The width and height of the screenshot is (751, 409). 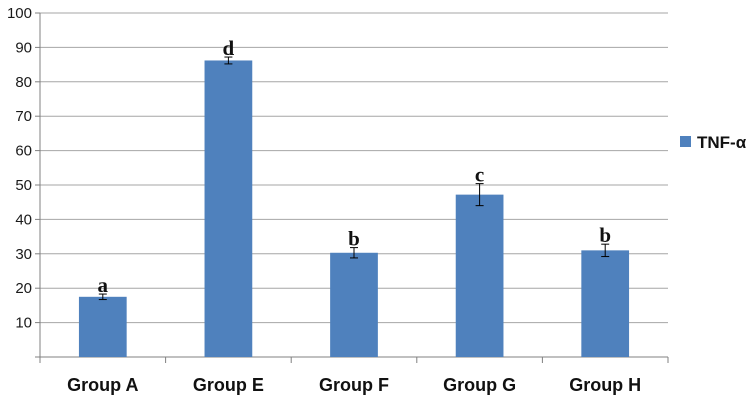 I want to click on error-bar-group-h, so click(x=605, y=250).